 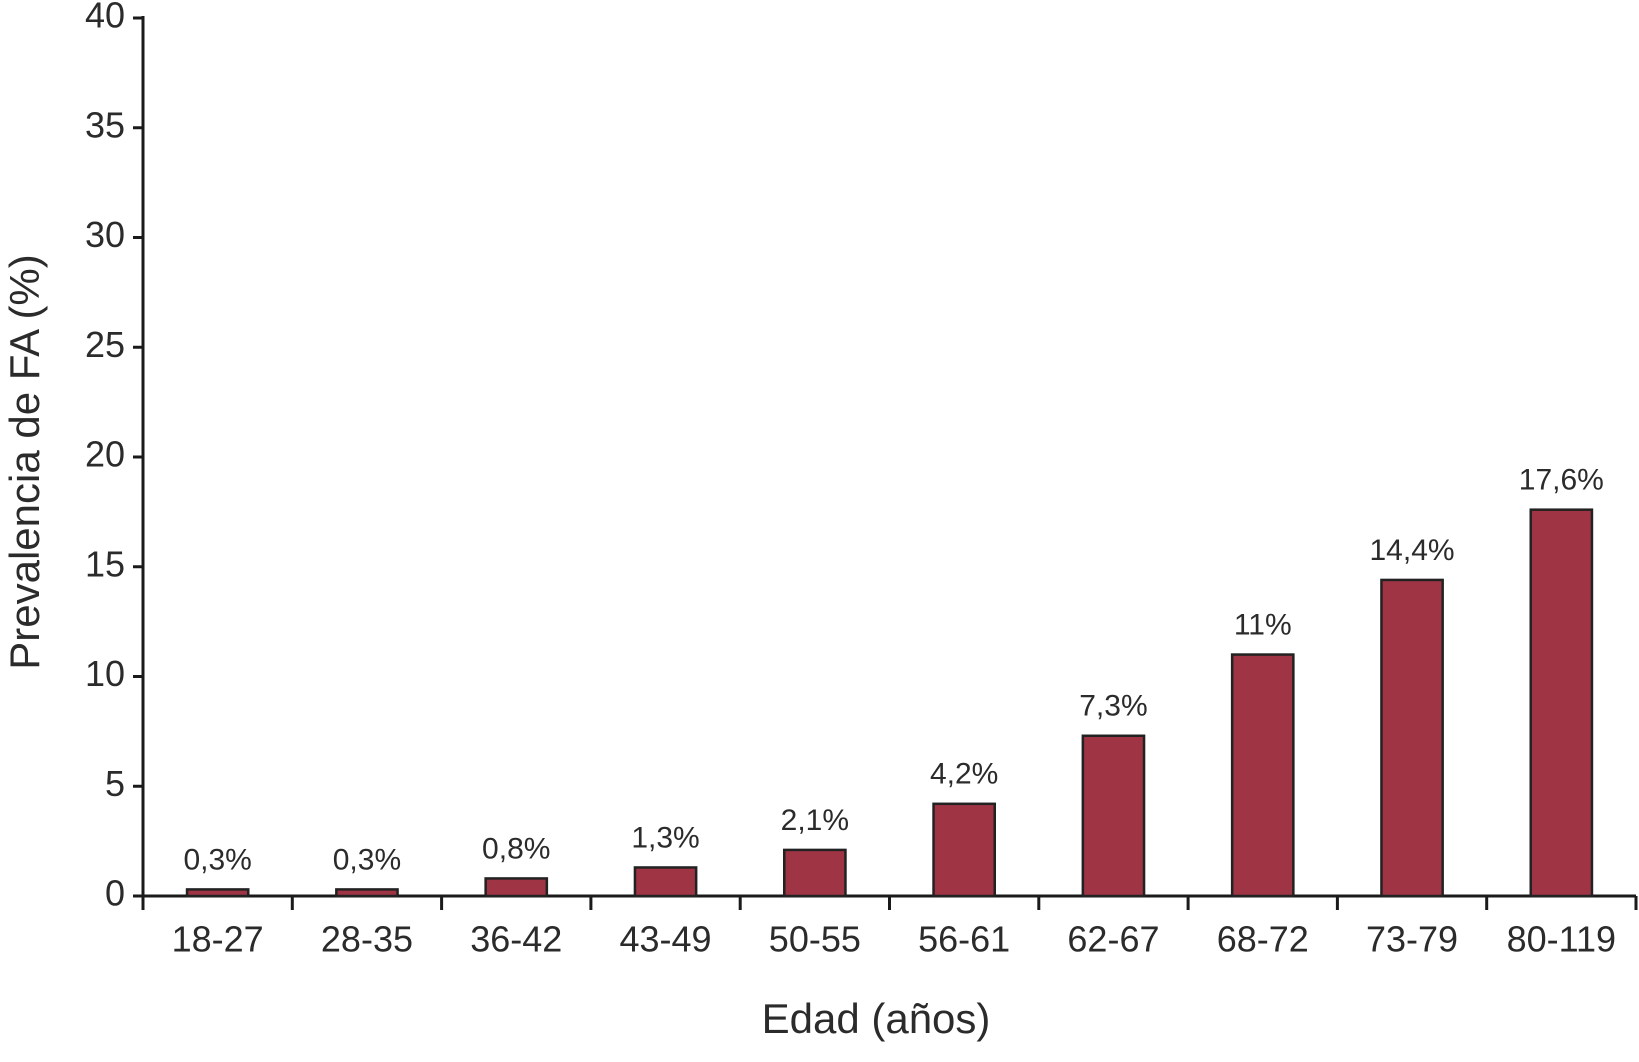 What do you see at coordinates (105, 673) in the screenshot?
I see `y-tick-label: 10` at bounding box center [105, 673].